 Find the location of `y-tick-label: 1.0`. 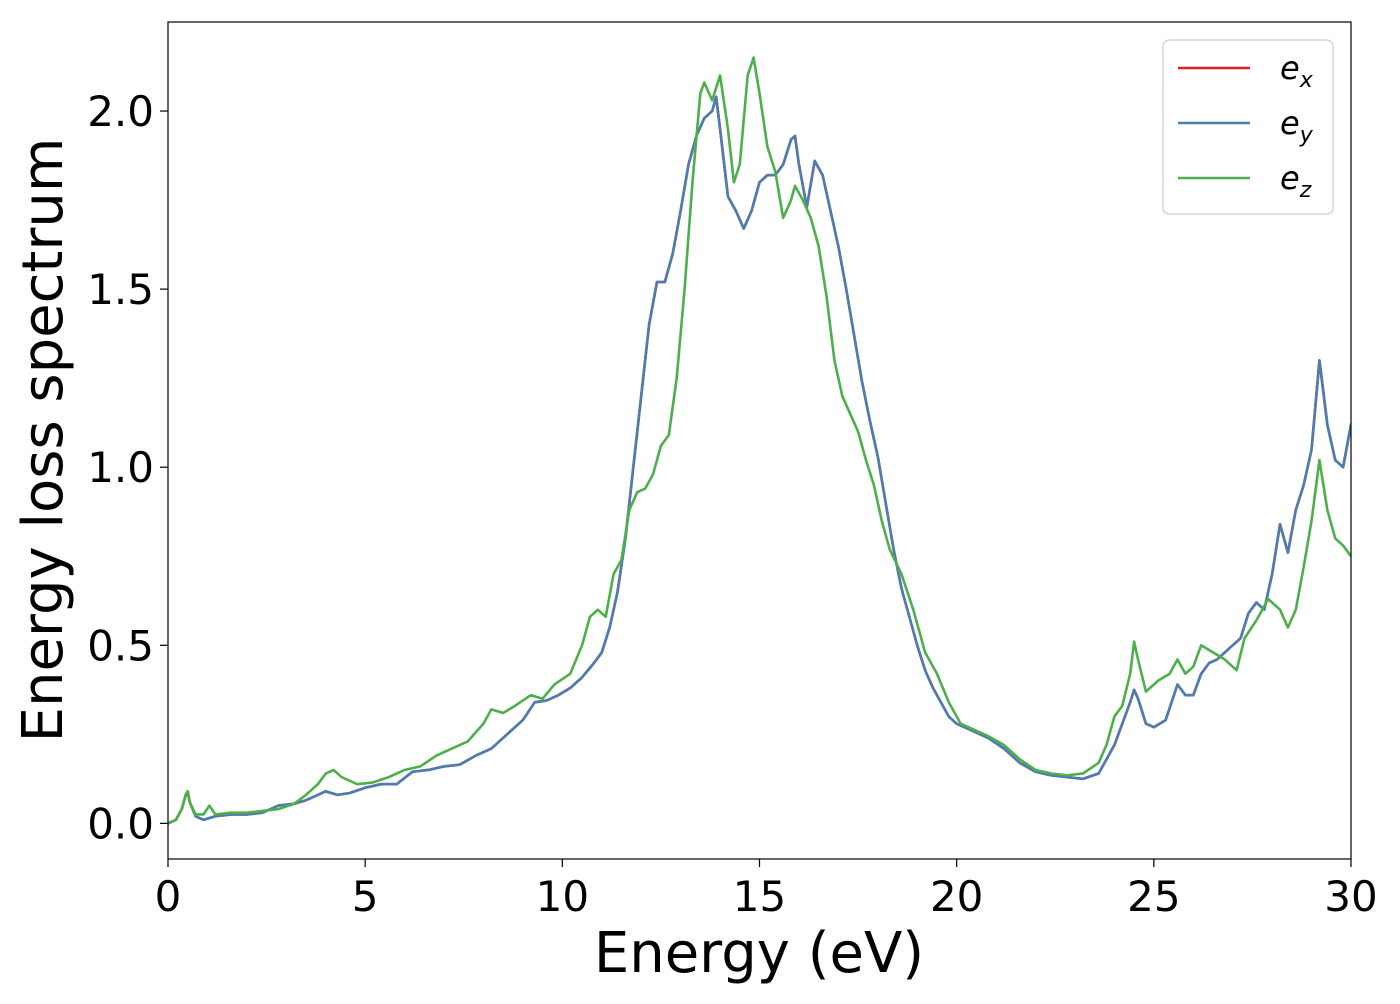

y-tick-label: 1.0 is located at coordinates (120, 467).